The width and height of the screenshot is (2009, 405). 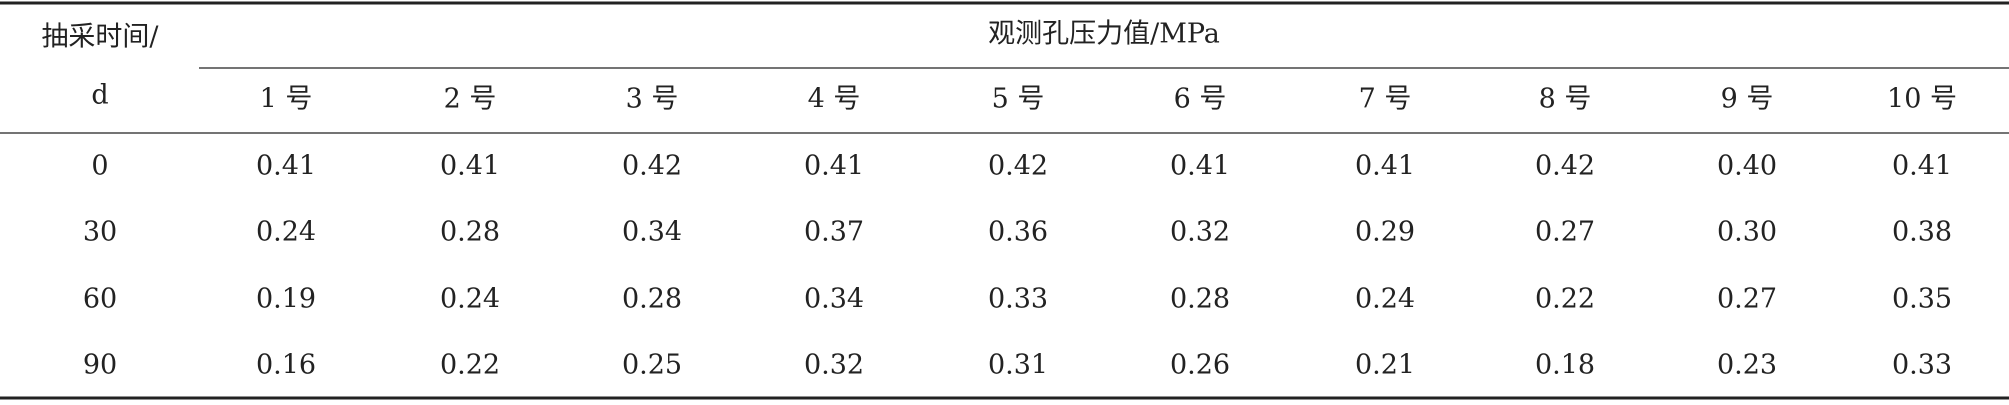 What do you see at coordinates (470, 99) in the screenshot?
I see `column-header: 2 号` at bounding box center [470, 99].